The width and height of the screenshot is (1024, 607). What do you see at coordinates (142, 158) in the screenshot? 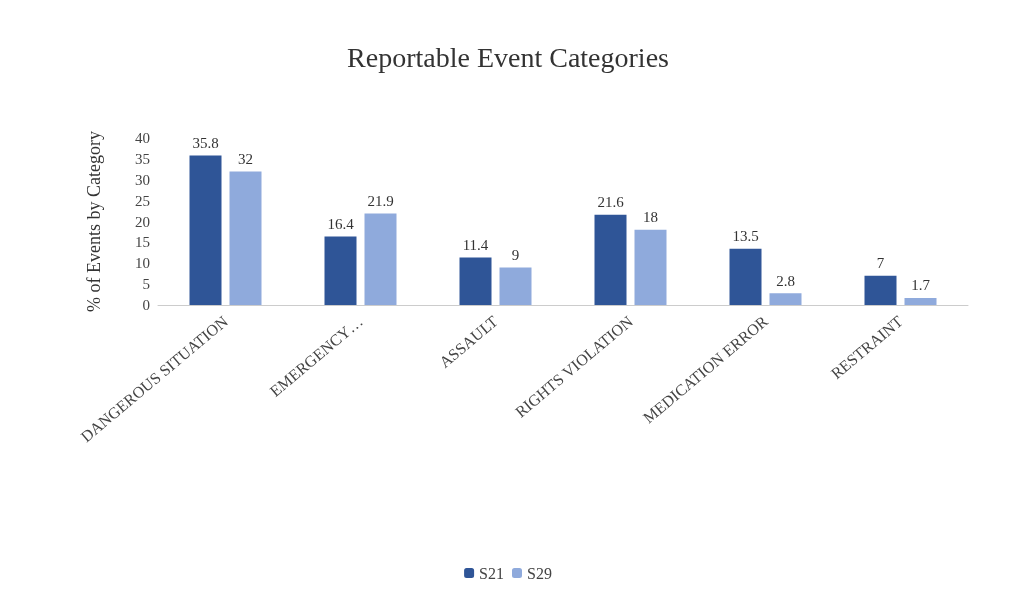
I see `y-tick-label: 35` at bounding box center [142, 158].